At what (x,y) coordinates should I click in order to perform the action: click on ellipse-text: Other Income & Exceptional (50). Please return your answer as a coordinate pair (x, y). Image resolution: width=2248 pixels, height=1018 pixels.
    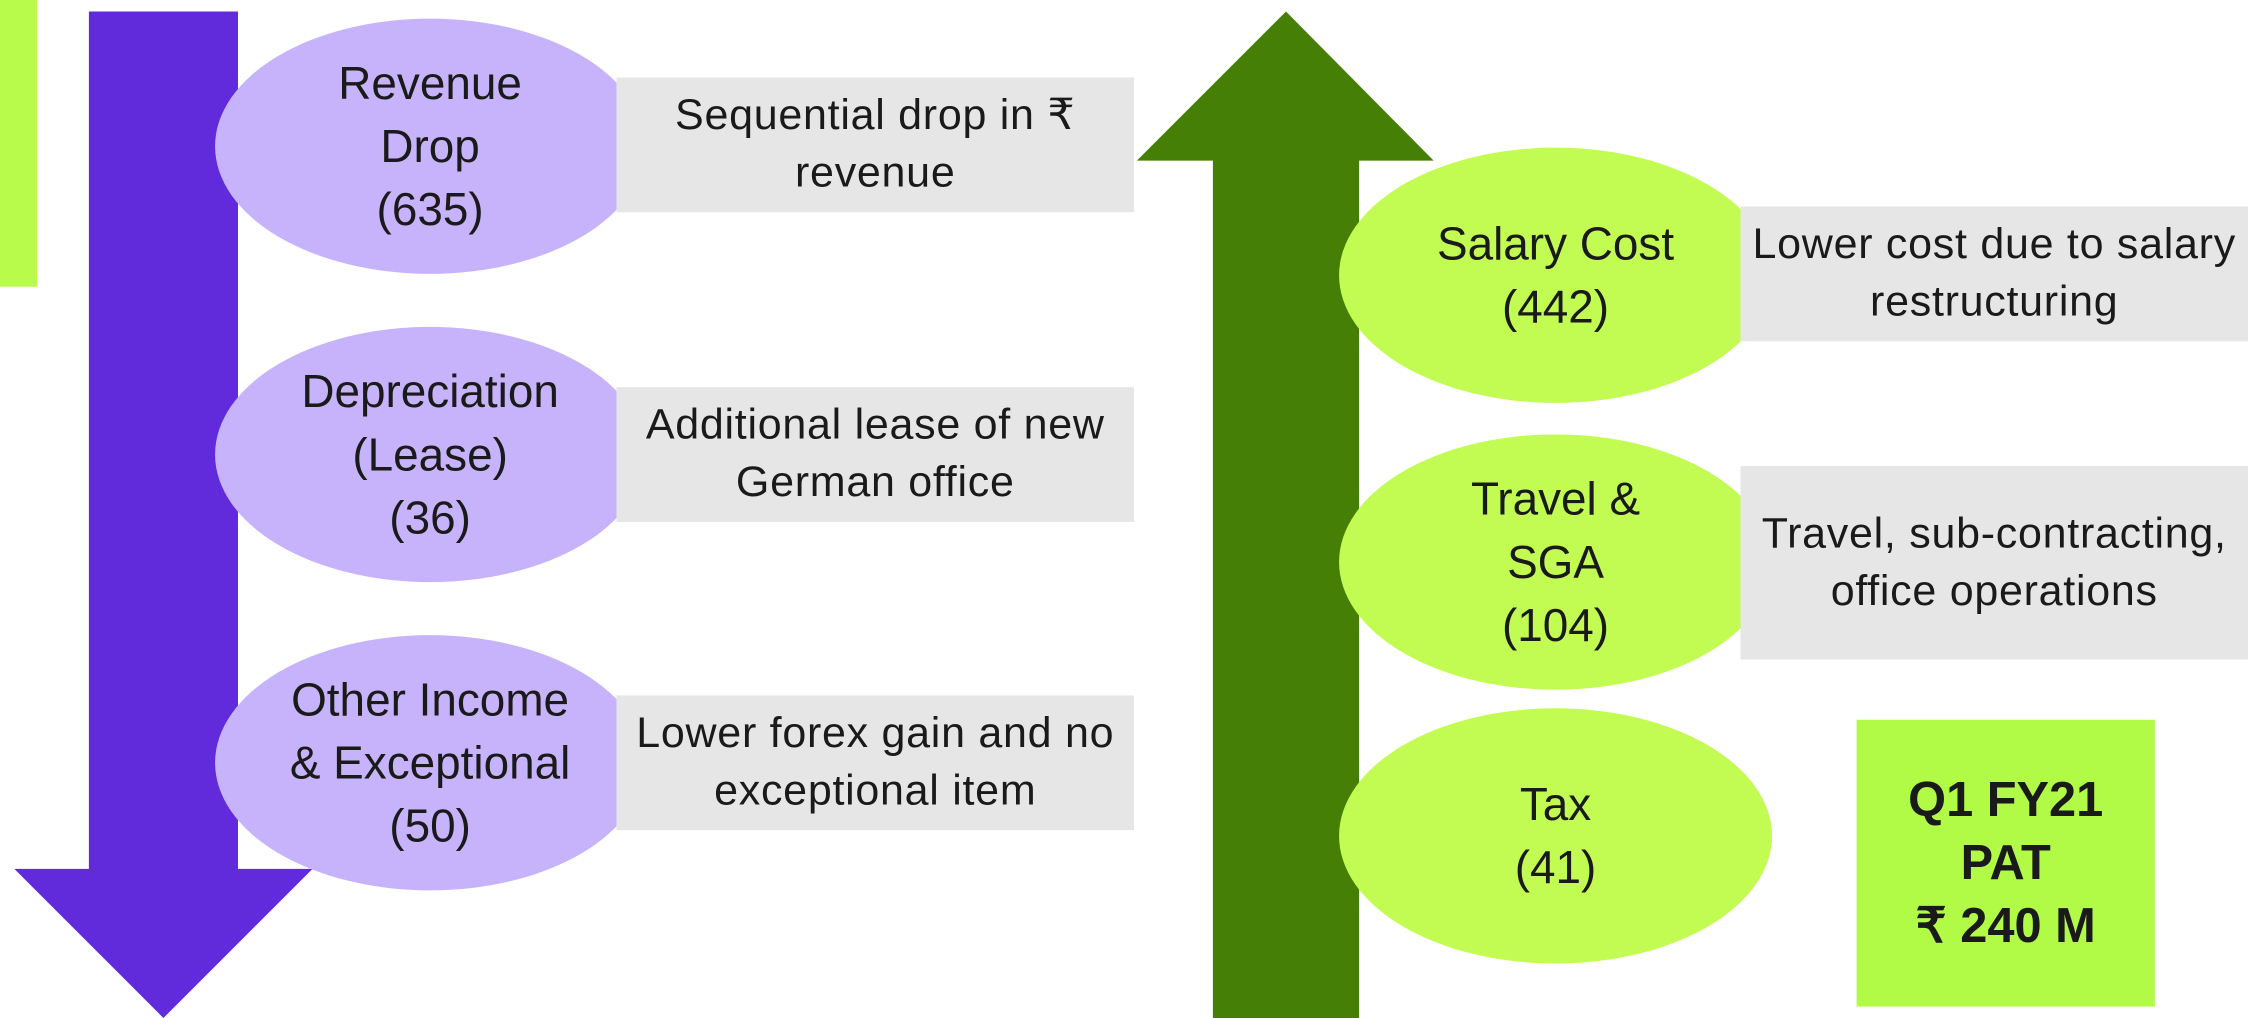
    Looking at the image, I should click on (430, 762).